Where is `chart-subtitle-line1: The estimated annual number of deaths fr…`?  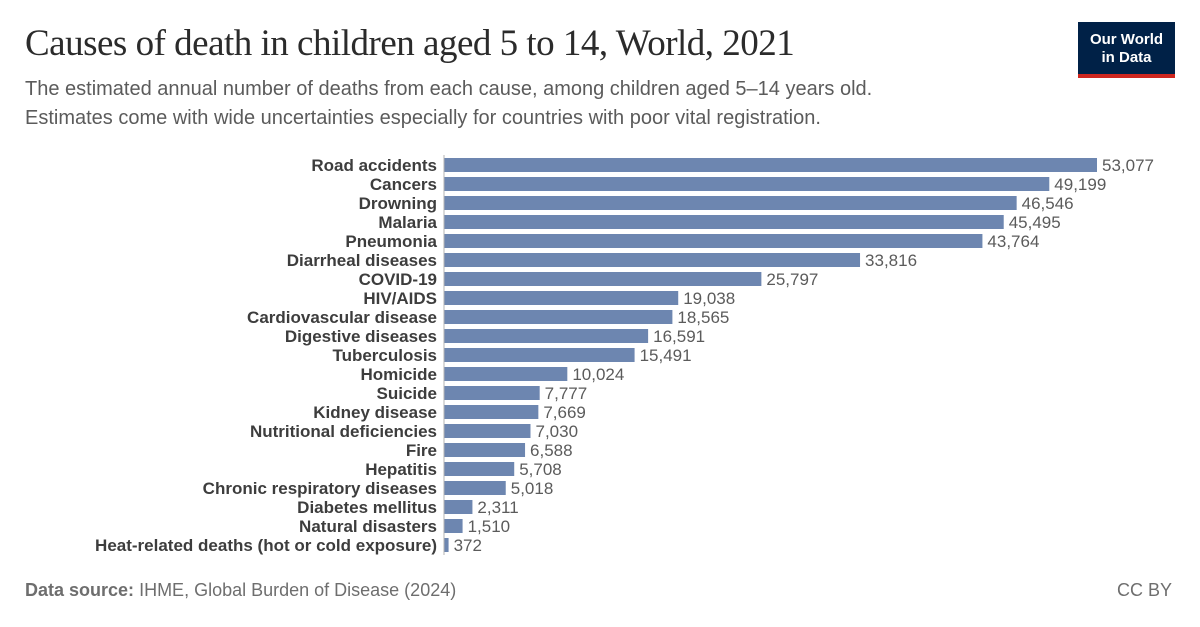 chart-subtitle-line1: The estimated annual number of deaths fr… is located at coordinates (449, 89).